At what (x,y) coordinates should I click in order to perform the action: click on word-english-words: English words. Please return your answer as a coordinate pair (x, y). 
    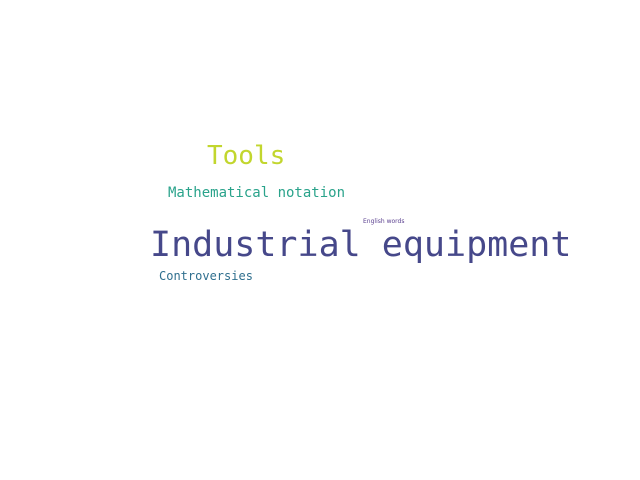
    Looking at the image, I should click on (384, 221).